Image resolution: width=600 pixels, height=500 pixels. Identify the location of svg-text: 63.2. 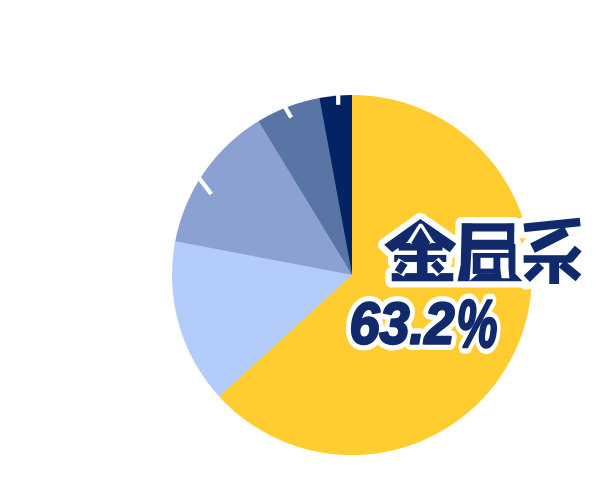
(402, 323).